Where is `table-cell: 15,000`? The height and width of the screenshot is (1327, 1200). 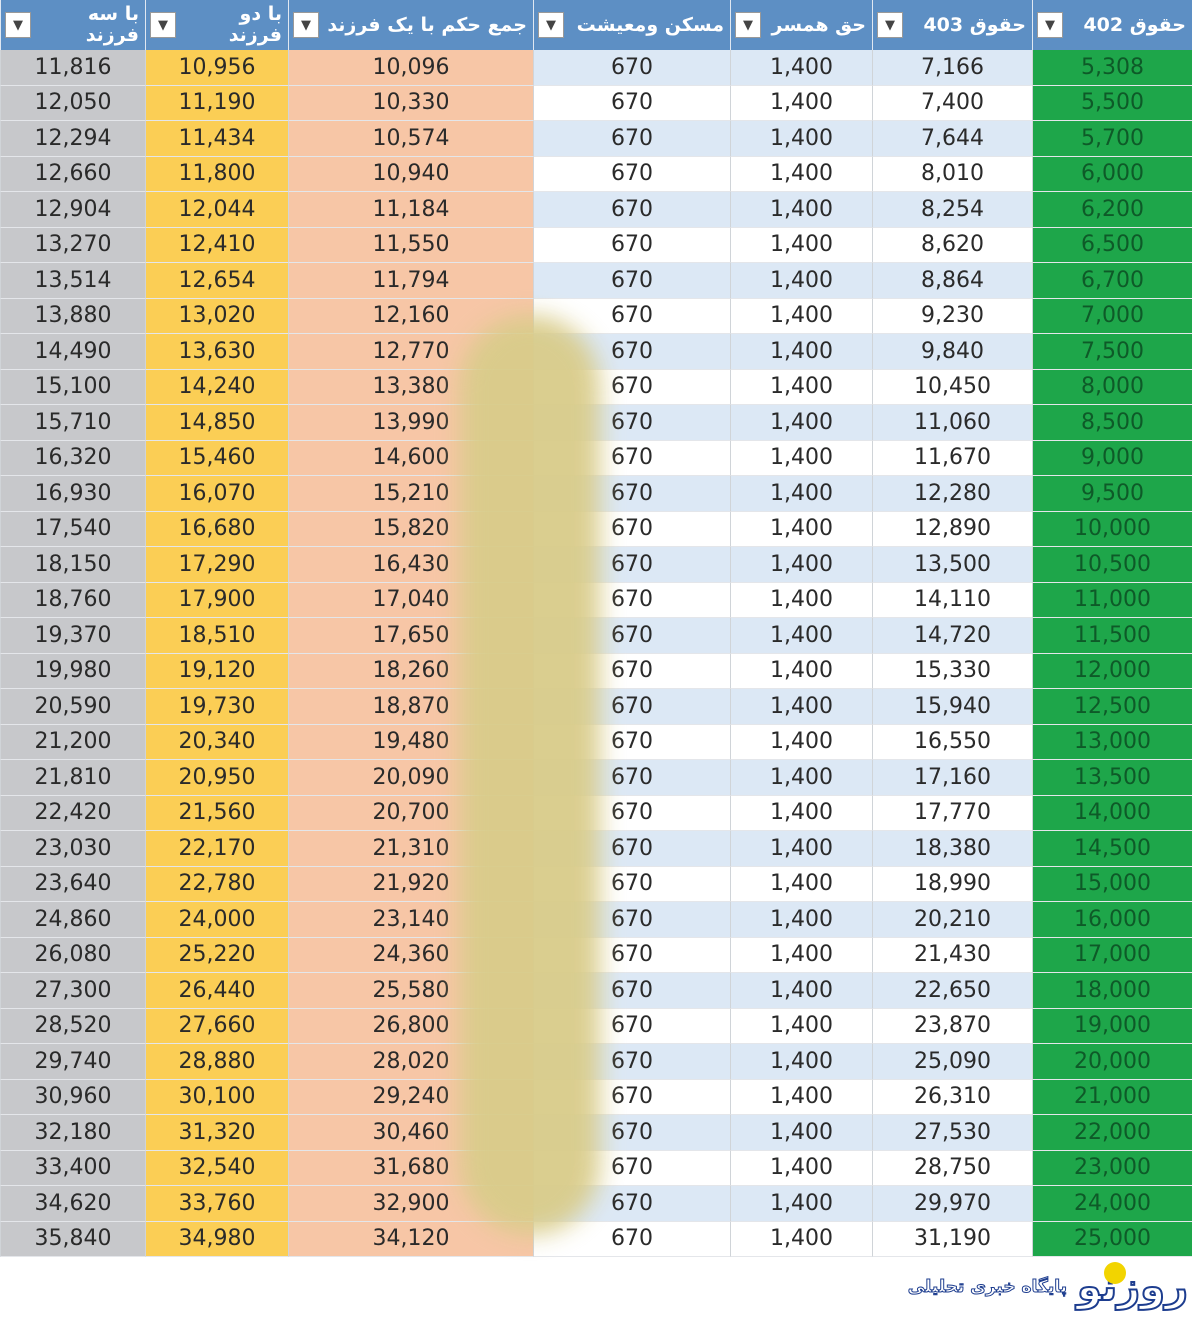
table-cell: 15,000 is located at coordinates (1112, 884).